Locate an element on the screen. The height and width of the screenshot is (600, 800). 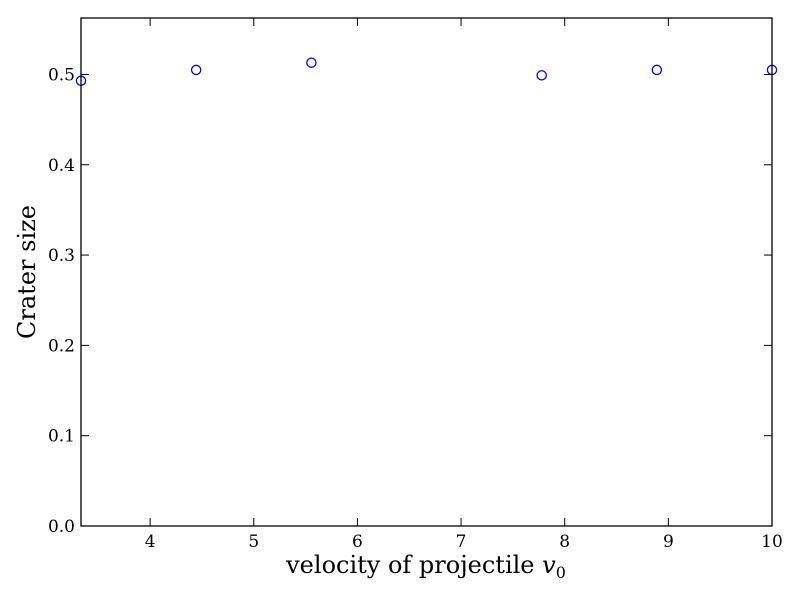
x-axis-title-symbol: v is located at coordinates (549, 565).